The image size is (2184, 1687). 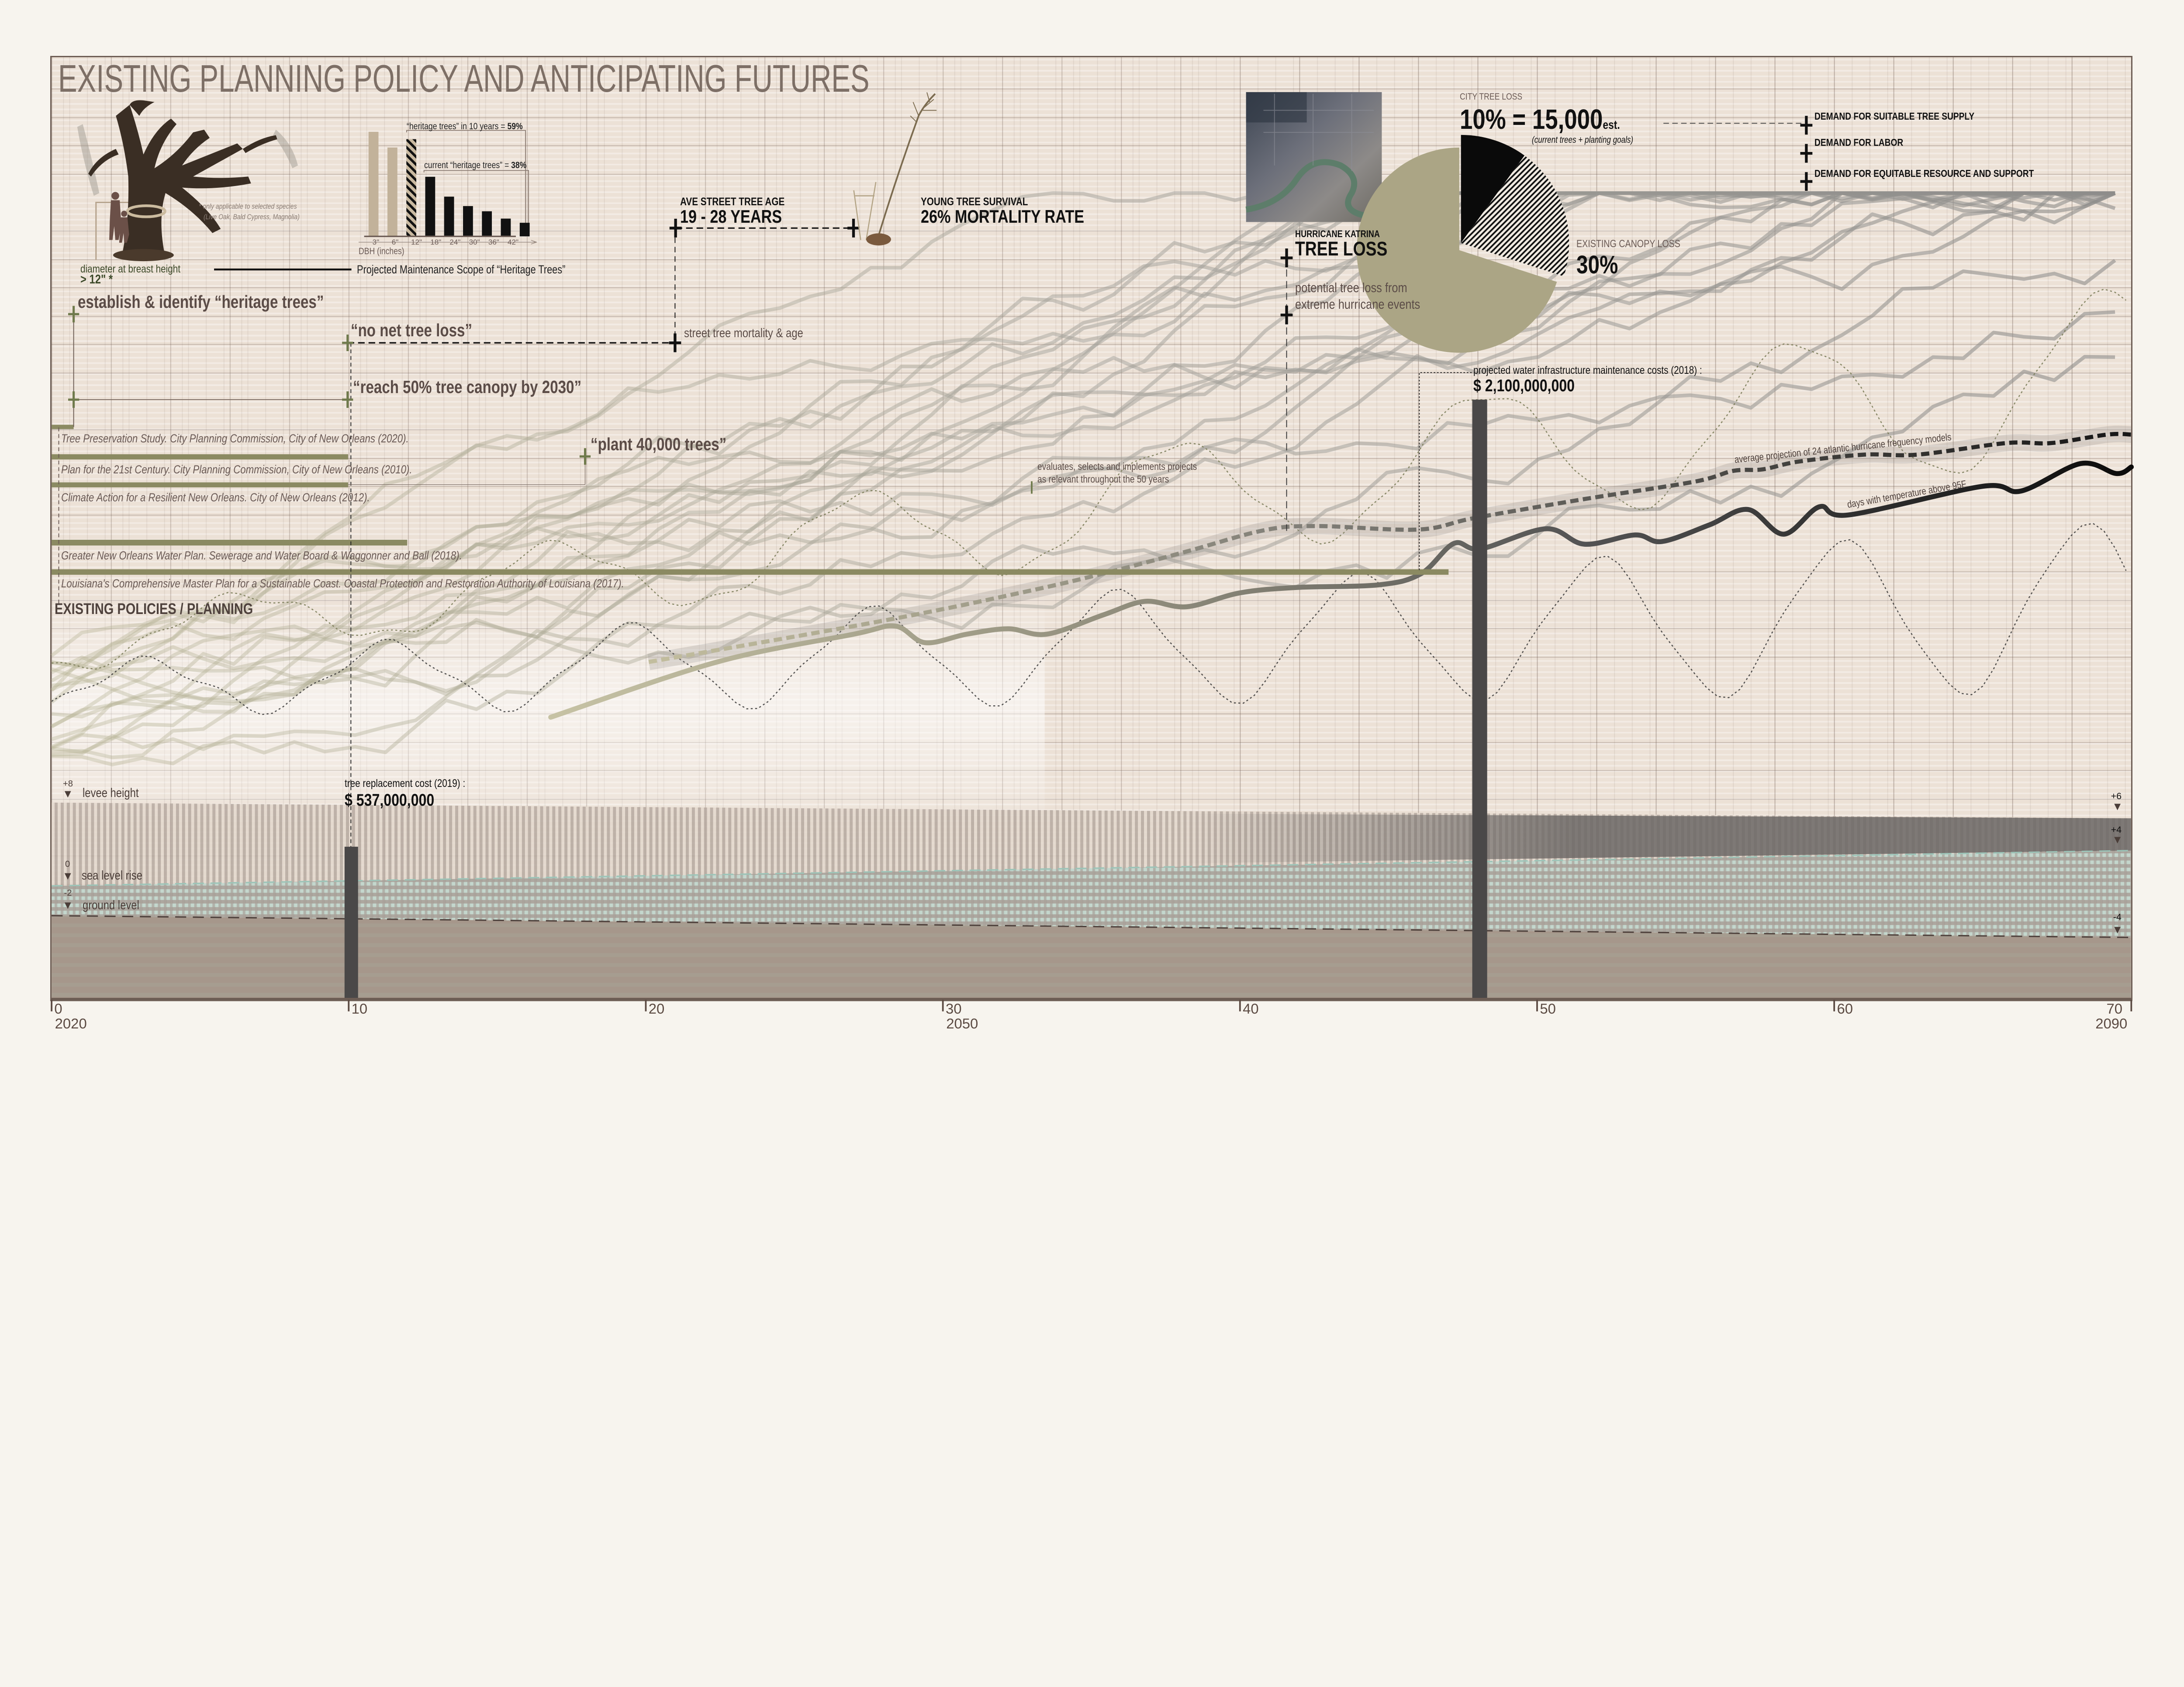 What do you see at coordinates (455, 242) in the screenshot?
I see `dbh-tick-label: 24"` at bounding box center [455, 242].